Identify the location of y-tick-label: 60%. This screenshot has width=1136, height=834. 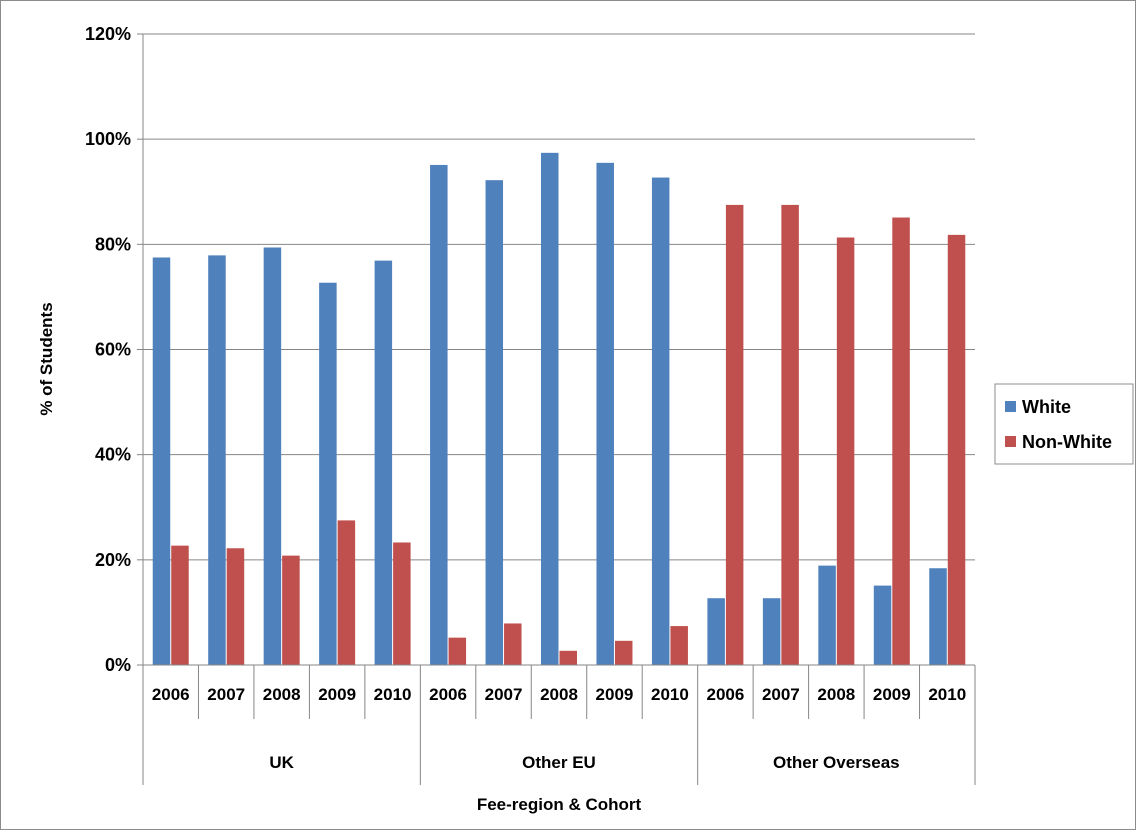
(113, 350).